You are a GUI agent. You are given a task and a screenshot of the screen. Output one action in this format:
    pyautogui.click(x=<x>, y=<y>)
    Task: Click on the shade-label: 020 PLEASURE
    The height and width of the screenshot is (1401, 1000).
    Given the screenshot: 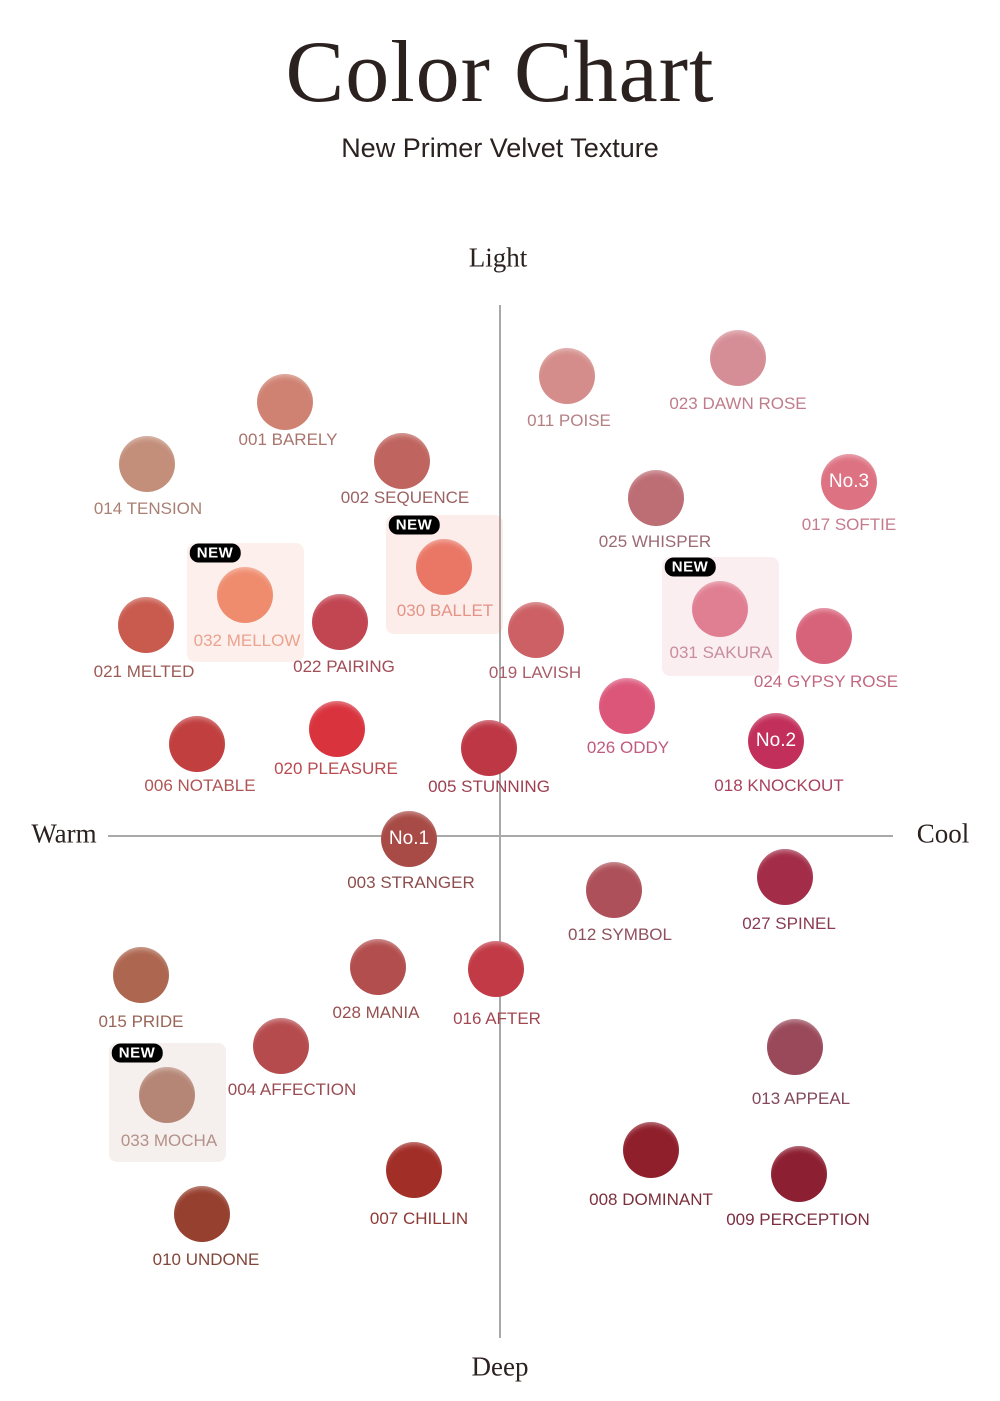 What is the action you would take?
    pyautogui.click(x=336, y=768)
    